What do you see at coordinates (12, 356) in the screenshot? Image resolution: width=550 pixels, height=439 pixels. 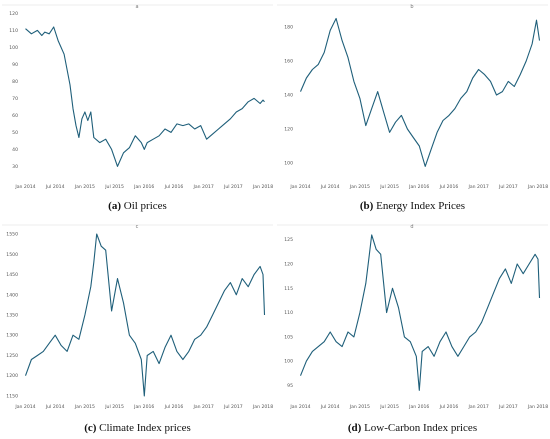 I see `y-tick-label: 1250` at bounding box center [12, 356].